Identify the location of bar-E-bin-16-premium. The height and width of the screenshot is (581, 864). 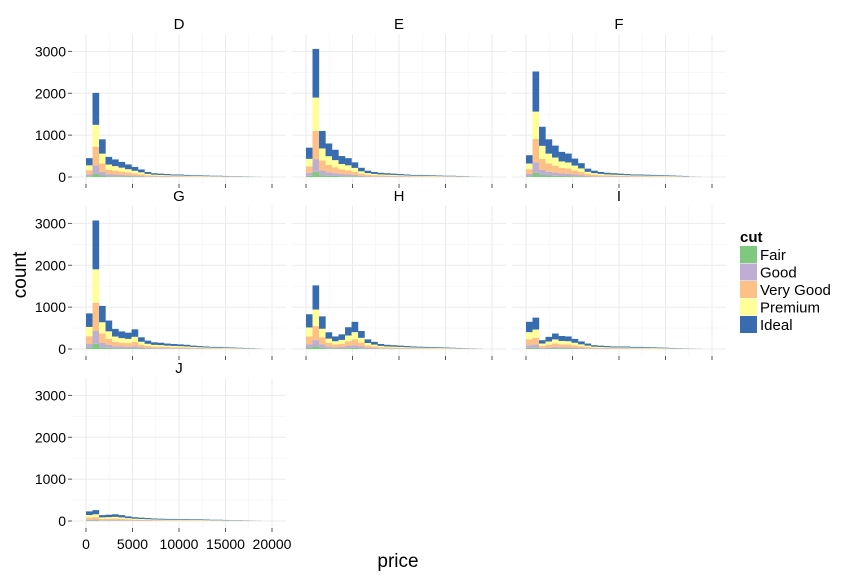
(413, 176).